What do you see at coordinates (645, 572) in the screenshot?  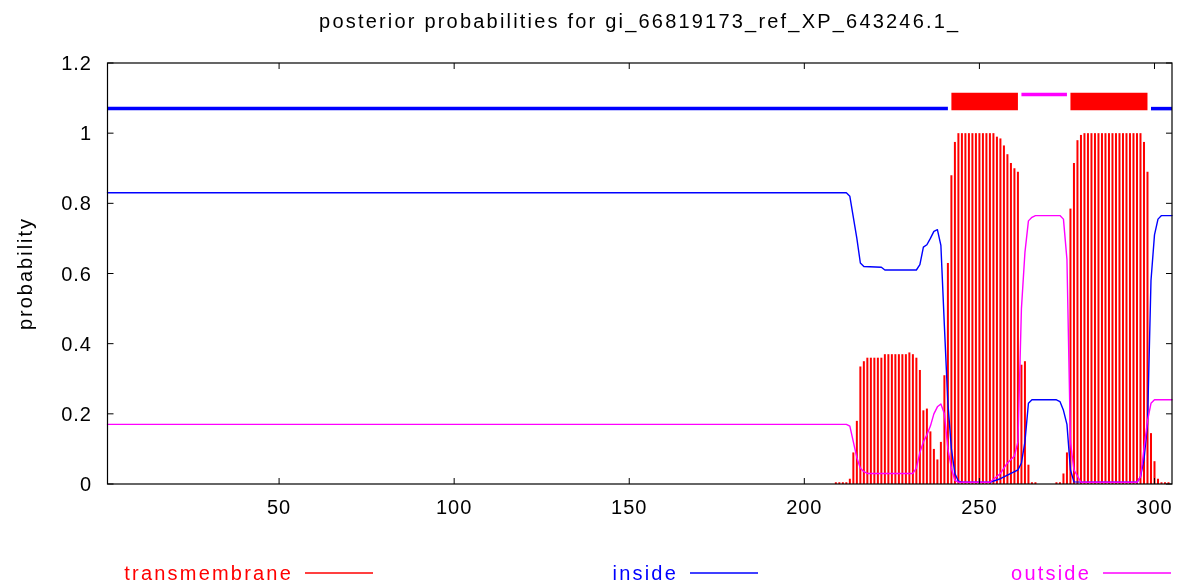 I see `legend-label: inside` at bounding box center [645, 572].